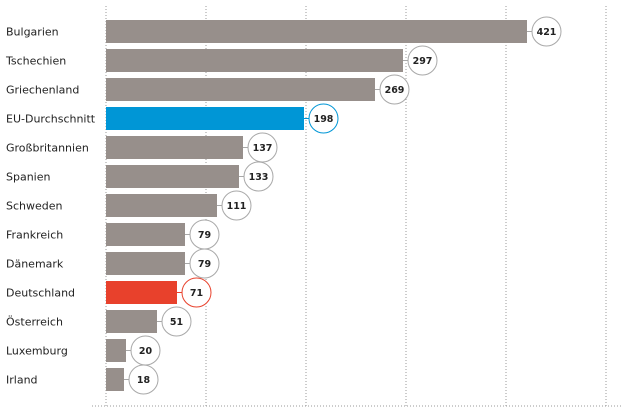 The height and width of the screenshot is (412, 630). I want to click on category-label: Deutschland, so click(40, 293).